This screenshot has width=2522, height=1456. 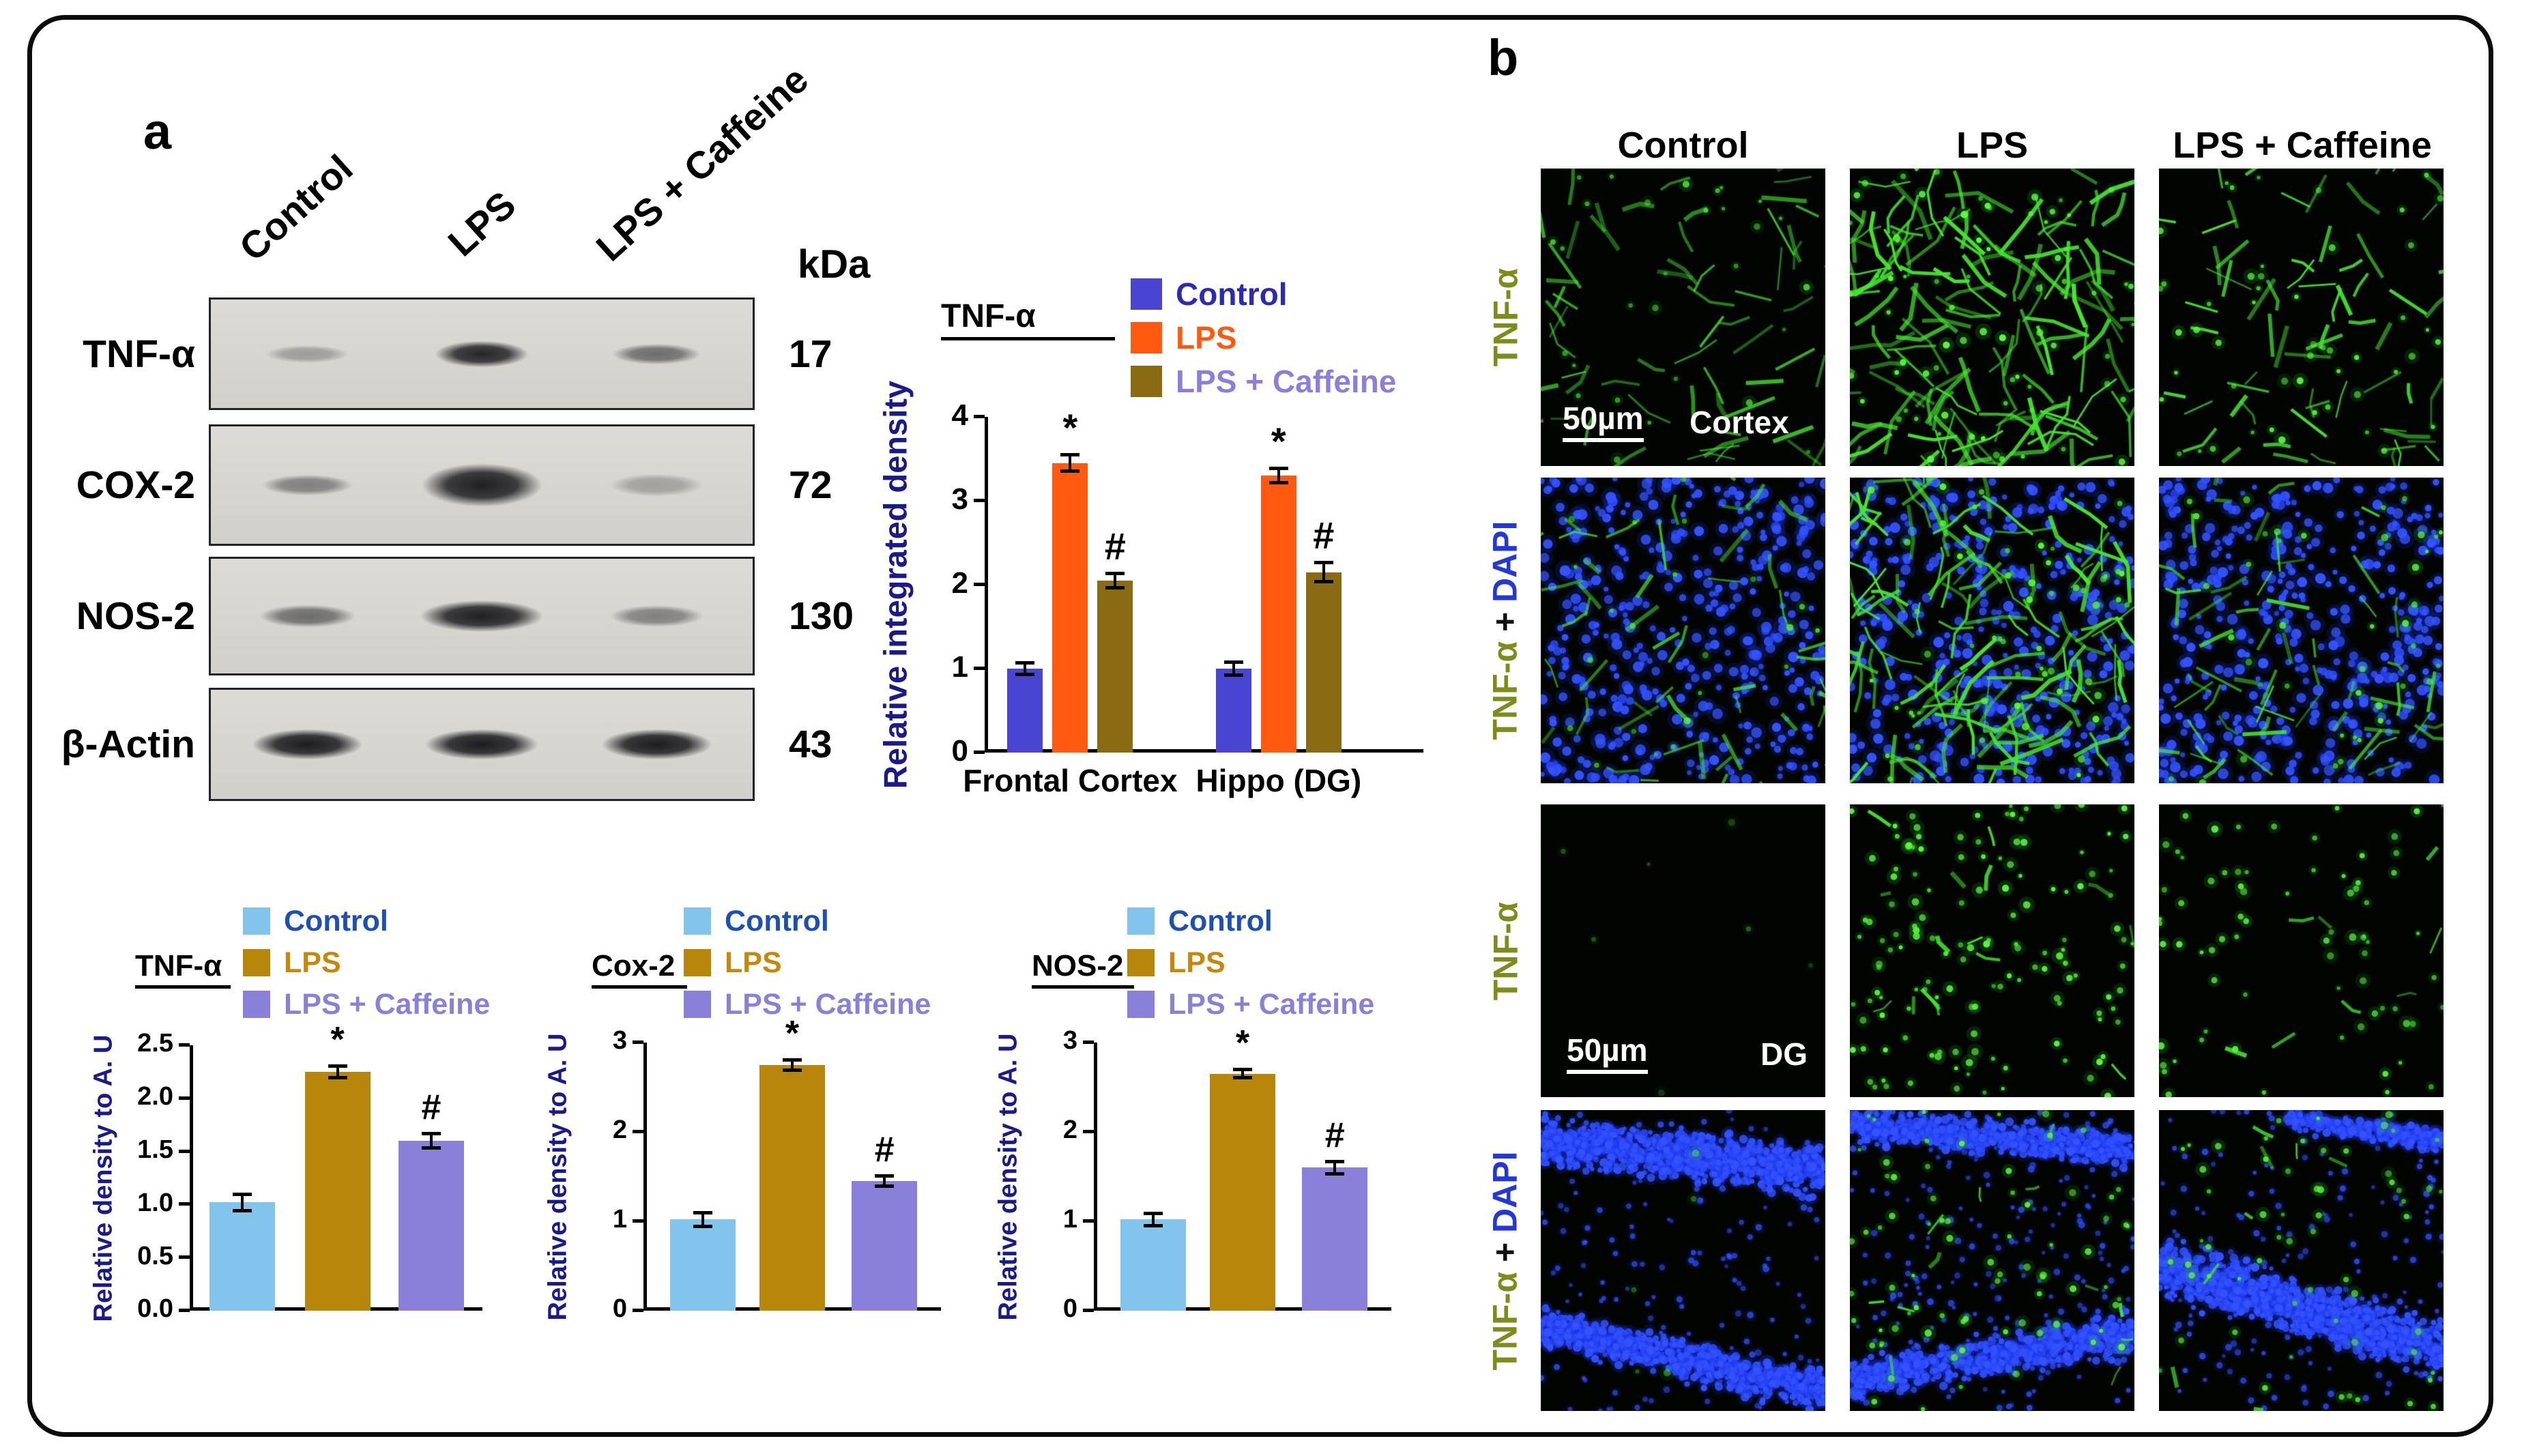 What do you see at coordinates (1992, 317) in the screenshot?
I see `micrograph-tnfa-cortex-lps` at bounding box center [1992, 317].